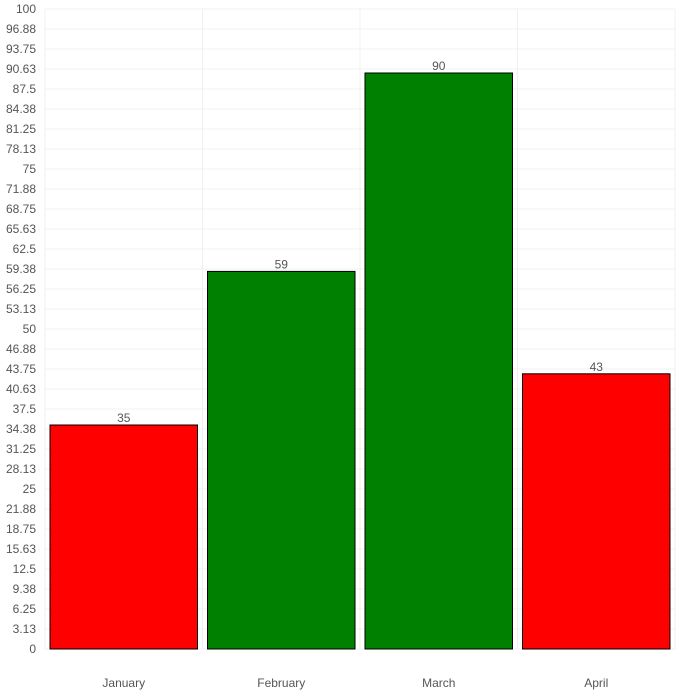 This screenshot has height=700, width=700. What do you see at coordinates (21, 49) in the screenshot?
I see `y-tick-label: 93.75` at bounding box center [21, 49].